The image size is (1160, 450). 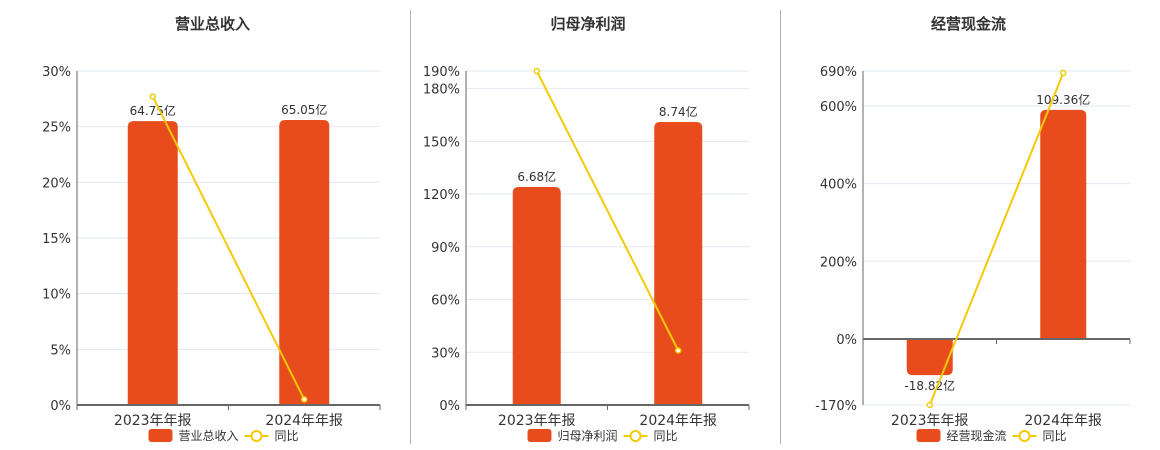 What do you see at coordinates (209, 436) in the screenshot?
I see `legend-label: 营业总收入` at bounding box center [209, 436].